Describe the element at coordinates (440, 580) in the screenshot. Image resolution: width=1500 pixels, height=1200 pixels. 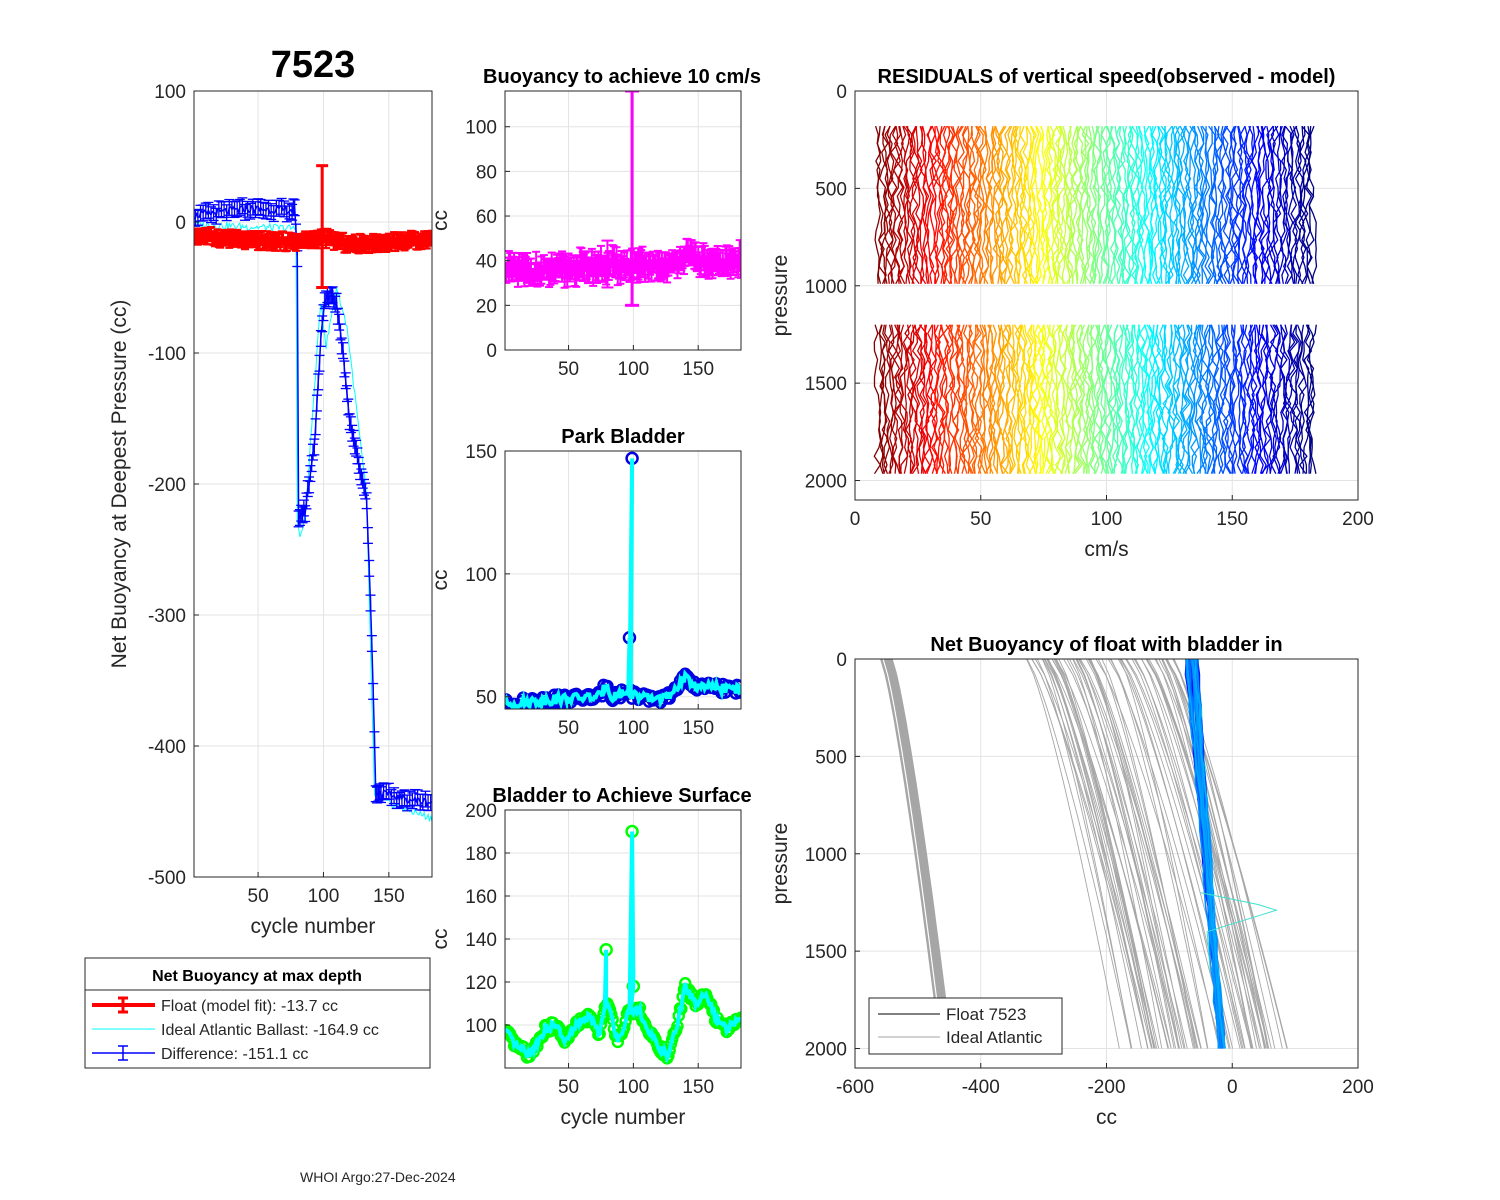
I see `y-axis-label: cc` at that location.